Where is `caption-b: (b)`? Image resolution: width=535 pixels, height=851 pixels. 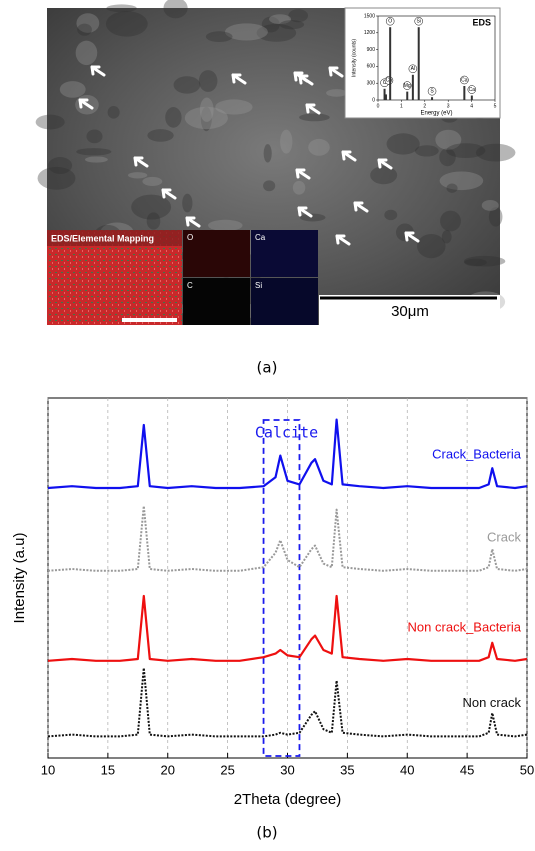
caption-b: (b) is located at coordinates (266, 833).